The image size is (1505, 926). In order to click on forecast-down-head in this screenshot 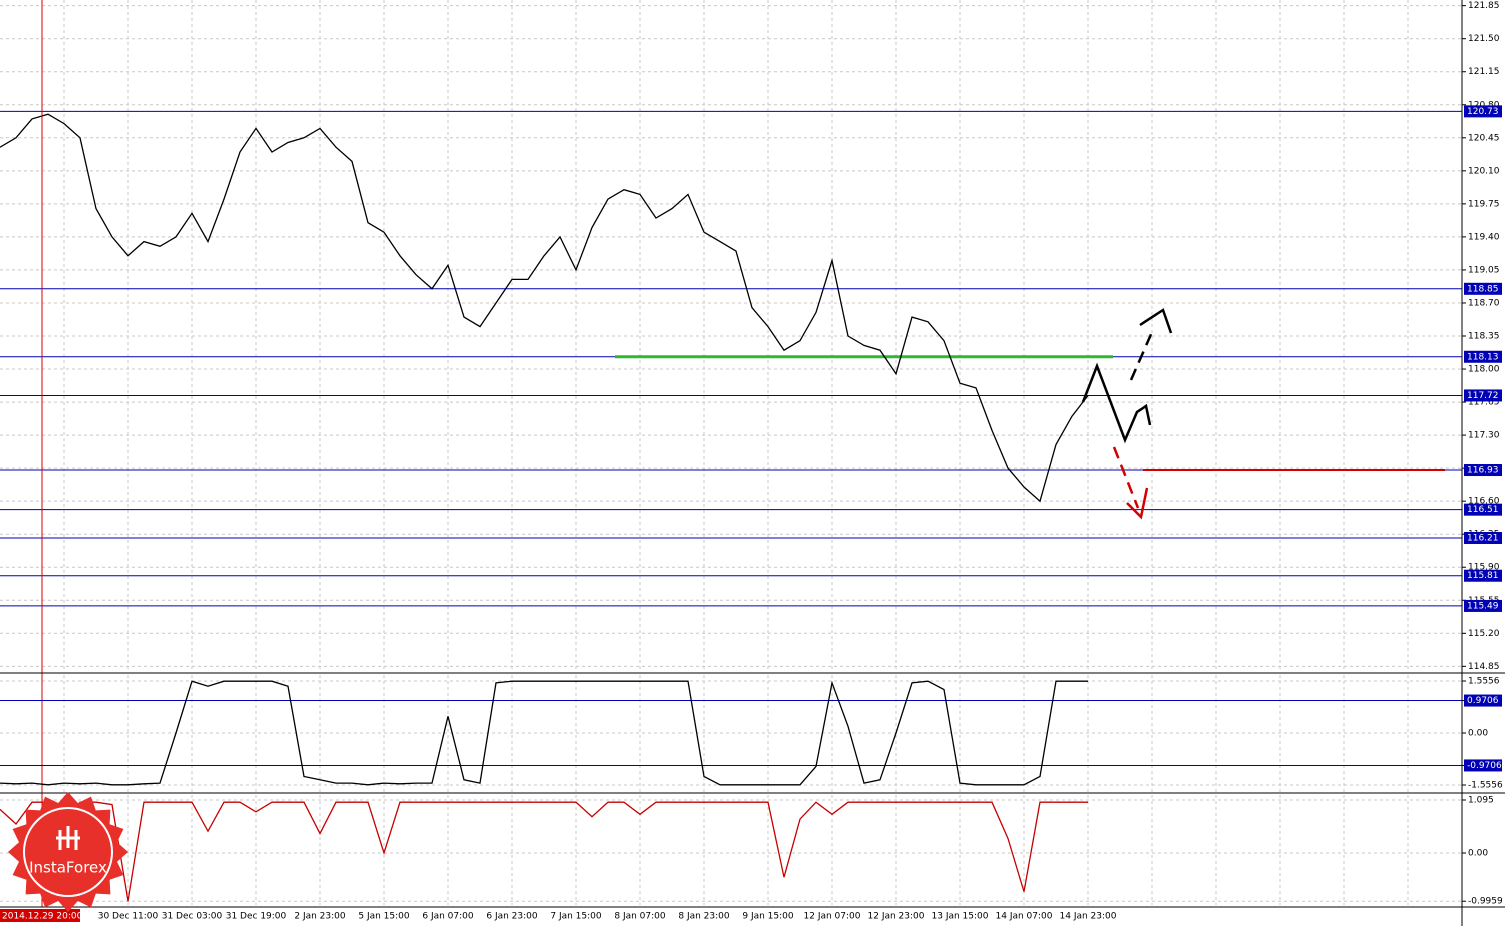, I will do `click(1137, 503)`.